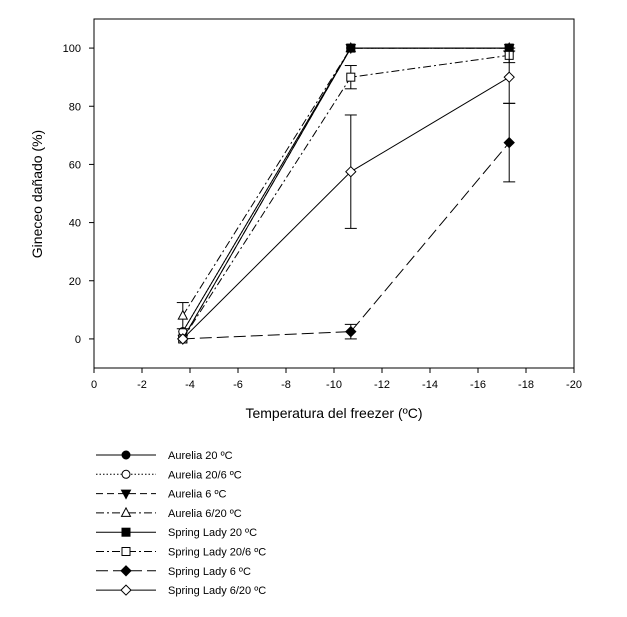  I want to click on x-tick-label: -4, so click(190, 385).